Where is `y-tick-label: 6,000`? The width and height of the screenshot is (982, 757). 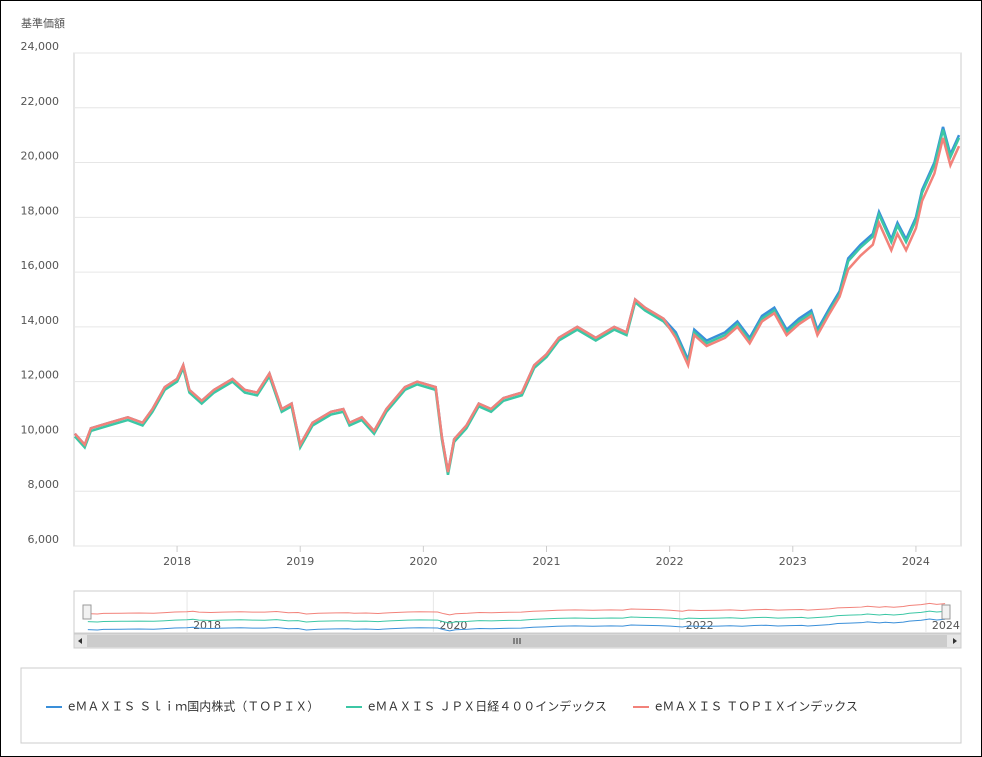
y-tick-label: 6,000 is located at coordinates (44, 539).